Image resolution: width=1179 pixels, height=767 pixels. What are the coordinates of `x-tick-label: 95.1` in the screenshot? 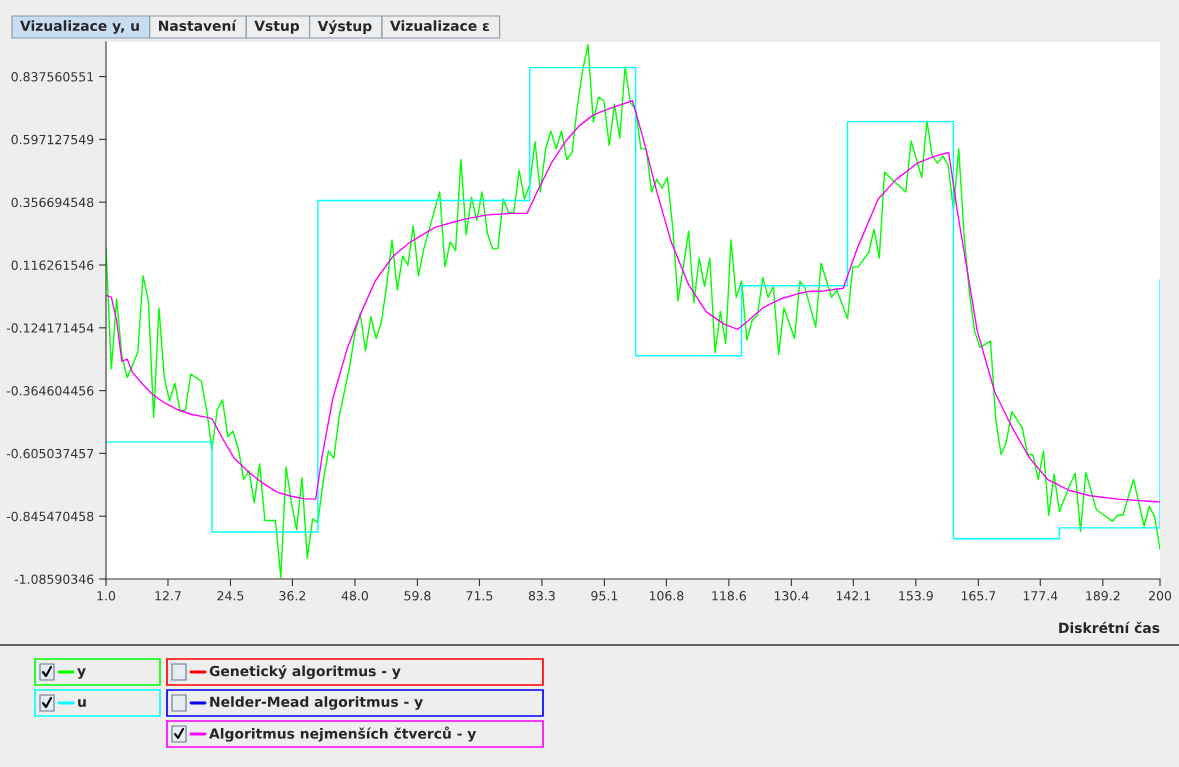 It's located at (604, 596).